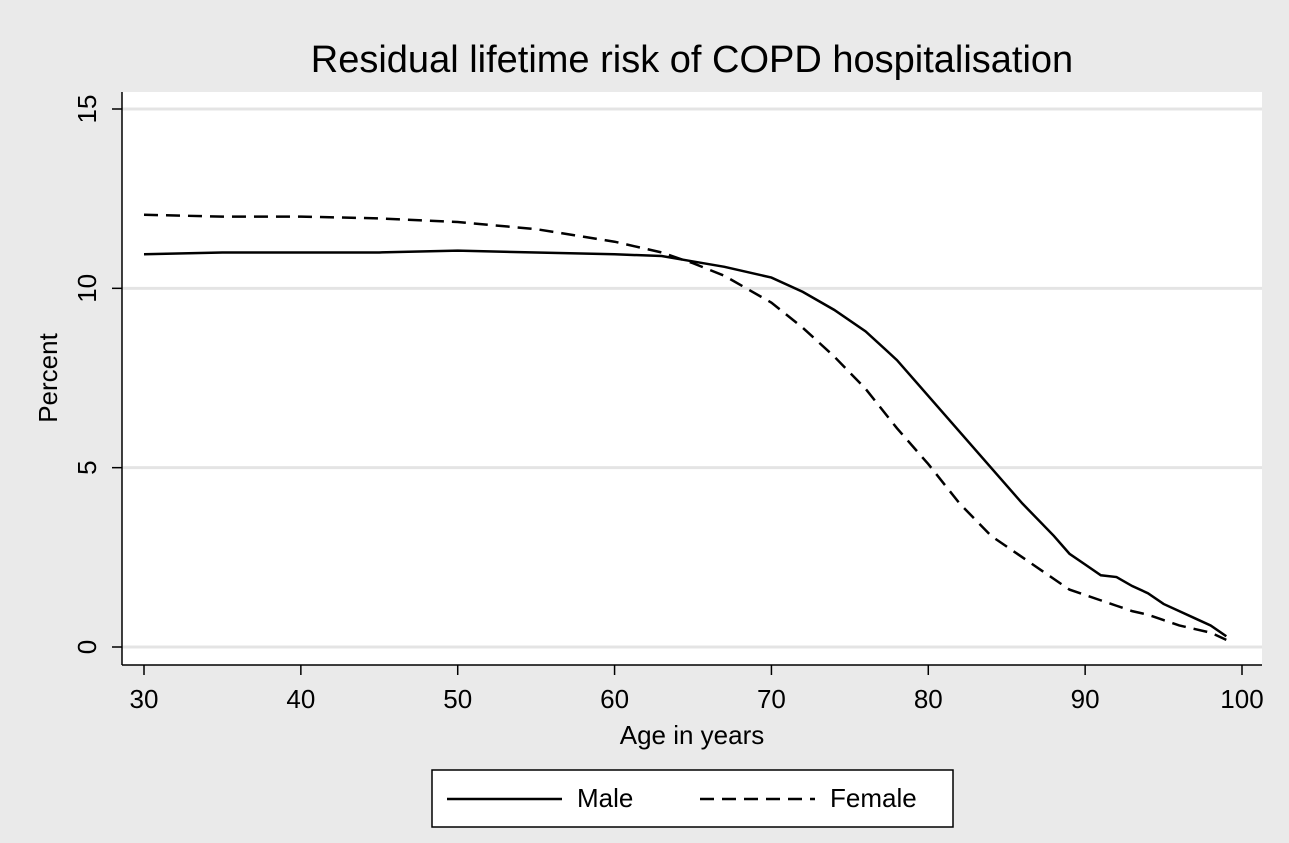 This screenshot has width=1289, height=843. Describe the element at coordinates (873, 798) in the screenshot. I see `legend-label: Female` at that location.